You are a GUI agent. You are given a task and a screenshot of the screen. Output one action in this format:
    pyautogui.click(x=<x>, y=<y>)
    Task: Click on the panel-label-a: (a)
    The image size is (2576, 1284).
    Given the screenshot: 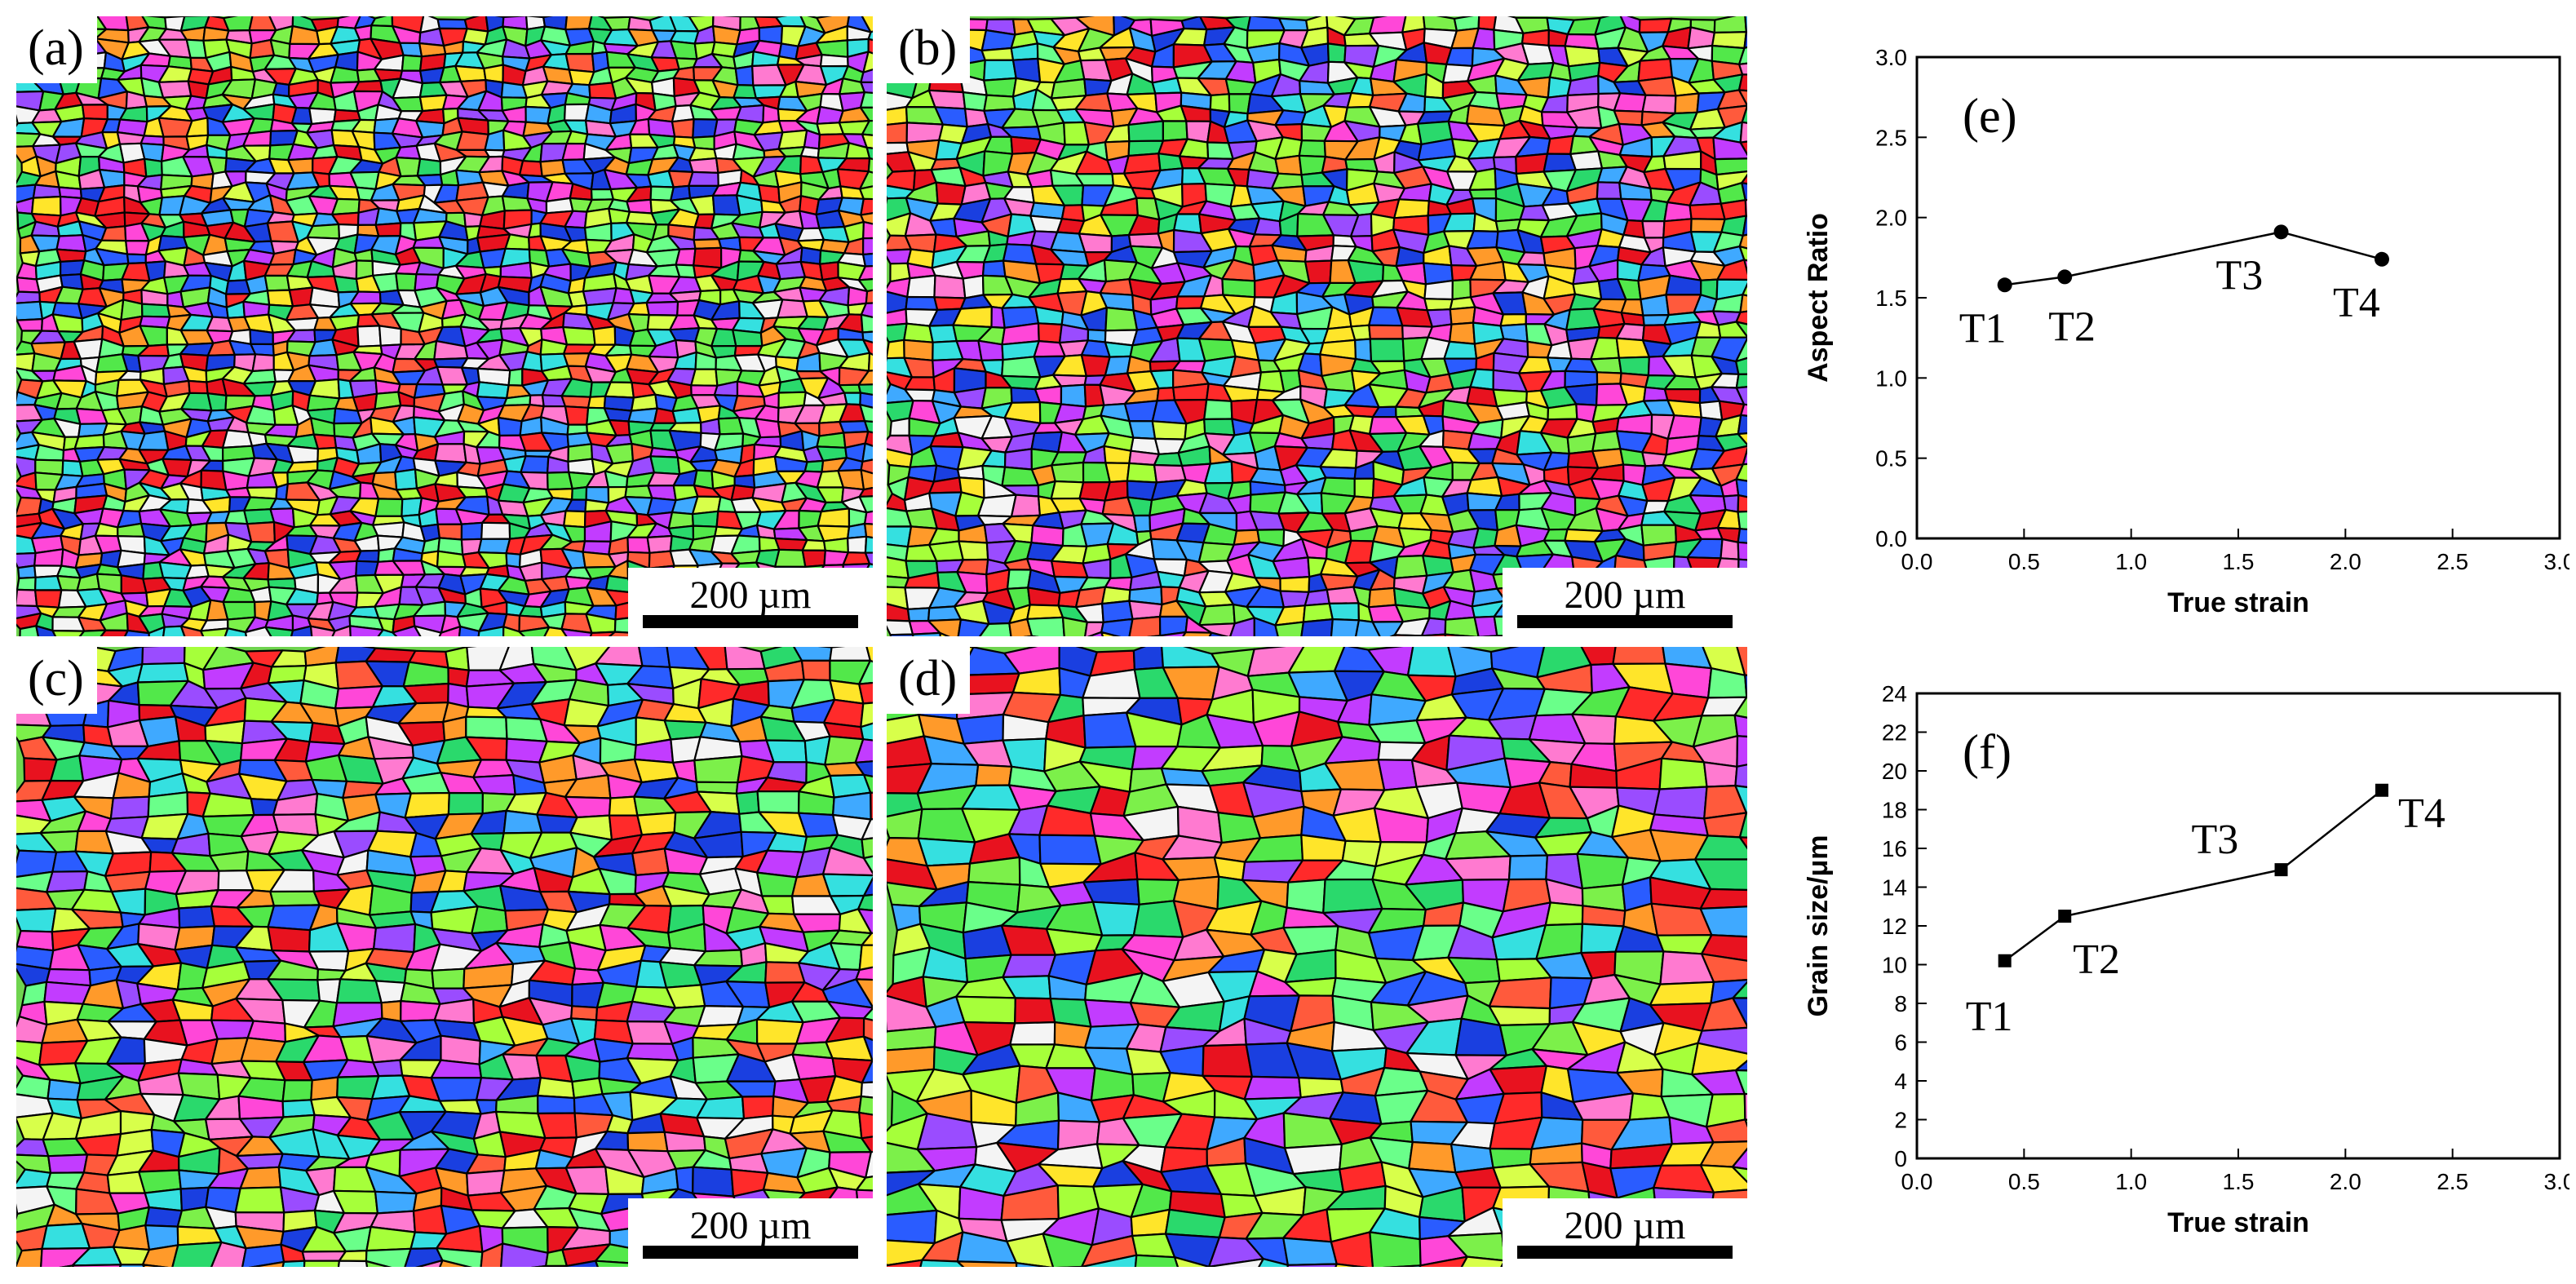 What is the action you would take?
    pyautogui.click(x=56, y=49)
    